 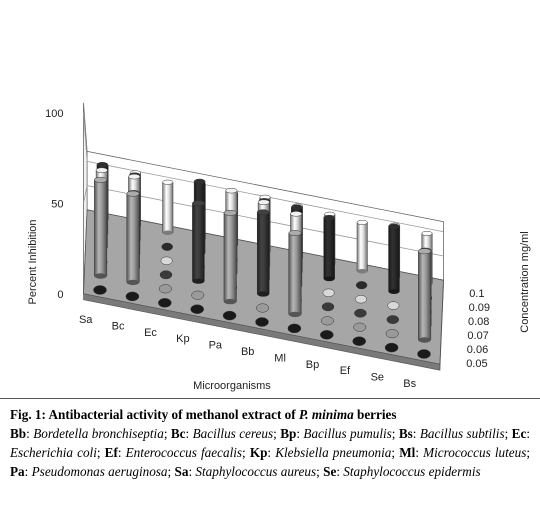 What do you see at coordinates (407, 452) in the screenshot?
I see `abbreviation-code: Ml` at bounding box center [407, 452].